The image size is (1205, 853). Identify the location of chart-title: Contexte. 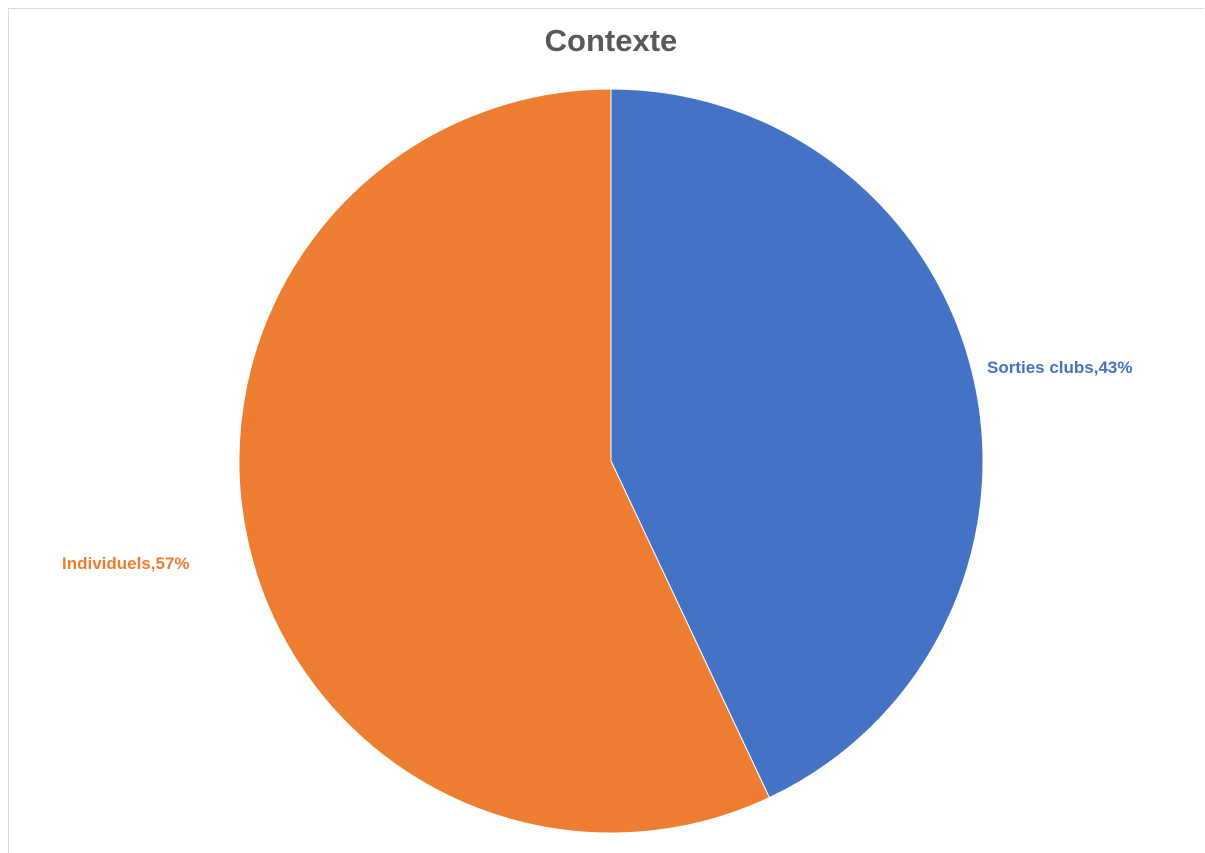
(611, 40).